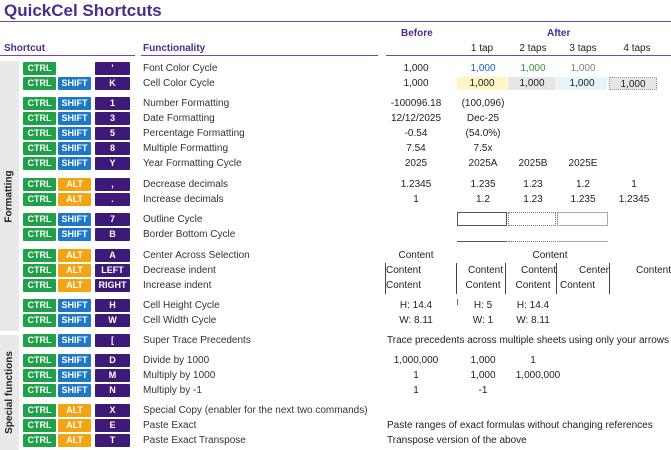 The image size is (671, 450). I want to click on functionality-label: Paste Exact, so click(170, 425).